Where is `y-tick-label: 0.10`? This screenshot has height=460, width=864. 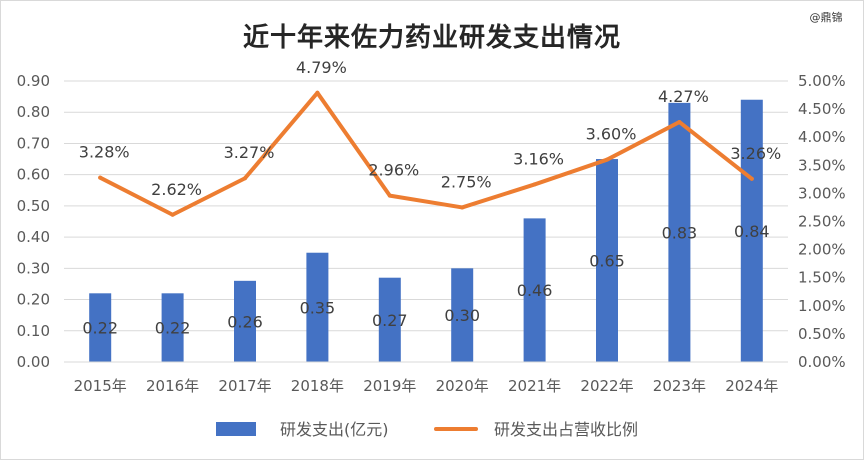 y-tick-label: 0.10 is located at coordinates (33, 331).